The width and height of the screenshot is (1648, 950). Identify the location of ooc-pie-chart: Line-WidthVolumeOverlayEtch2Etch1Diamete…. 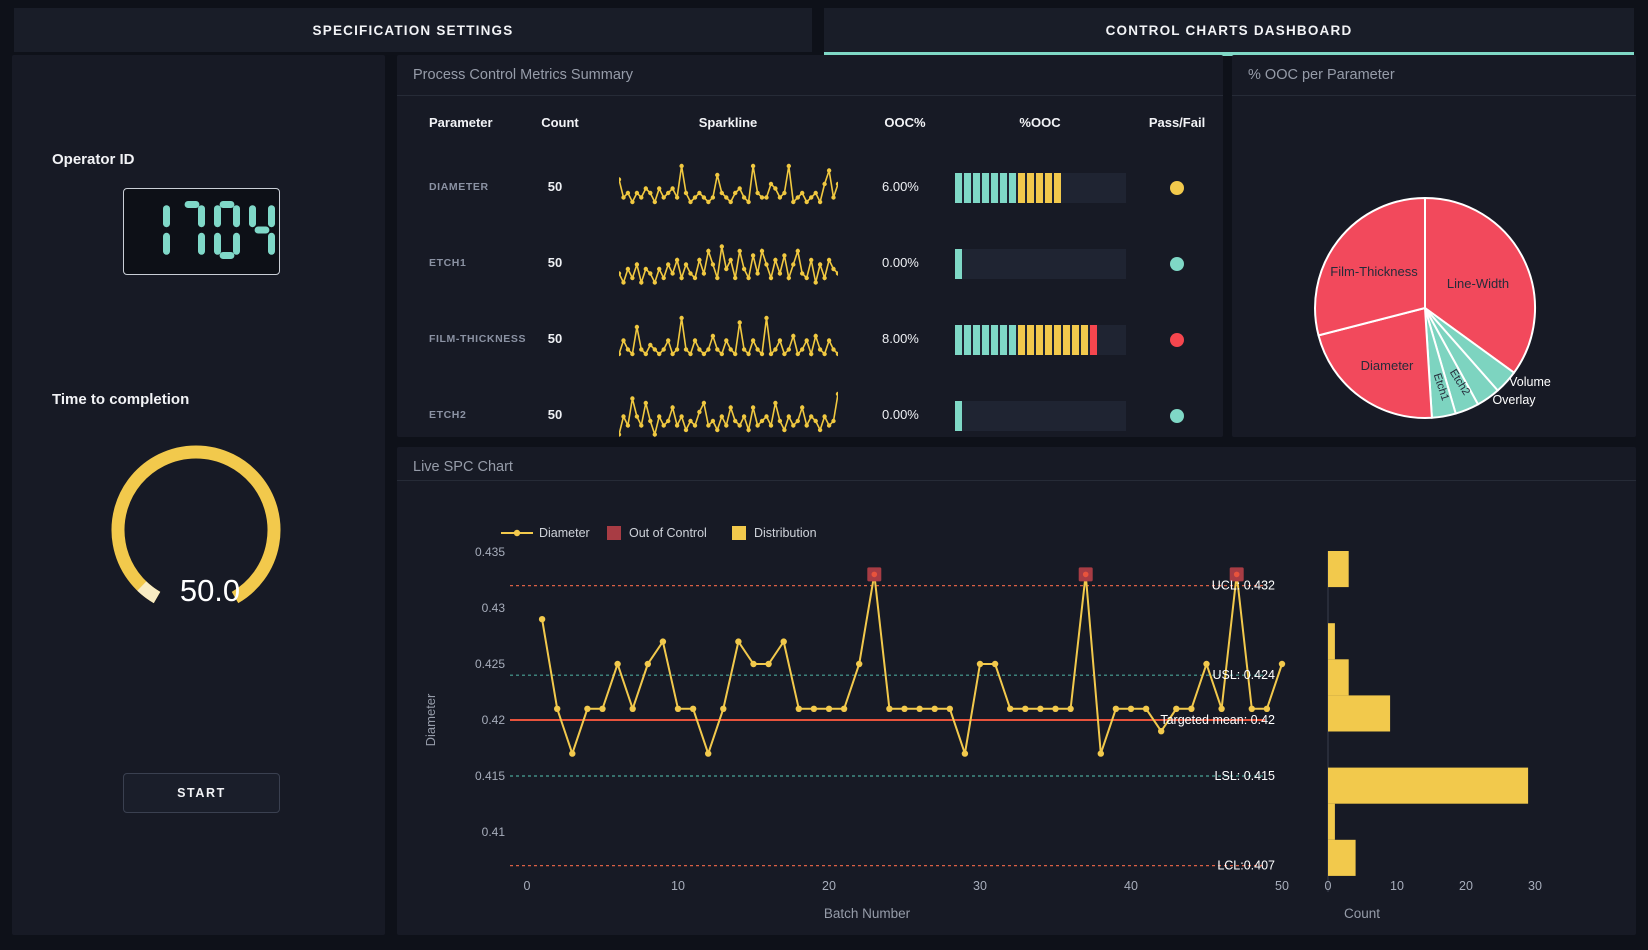
(1434, 266).